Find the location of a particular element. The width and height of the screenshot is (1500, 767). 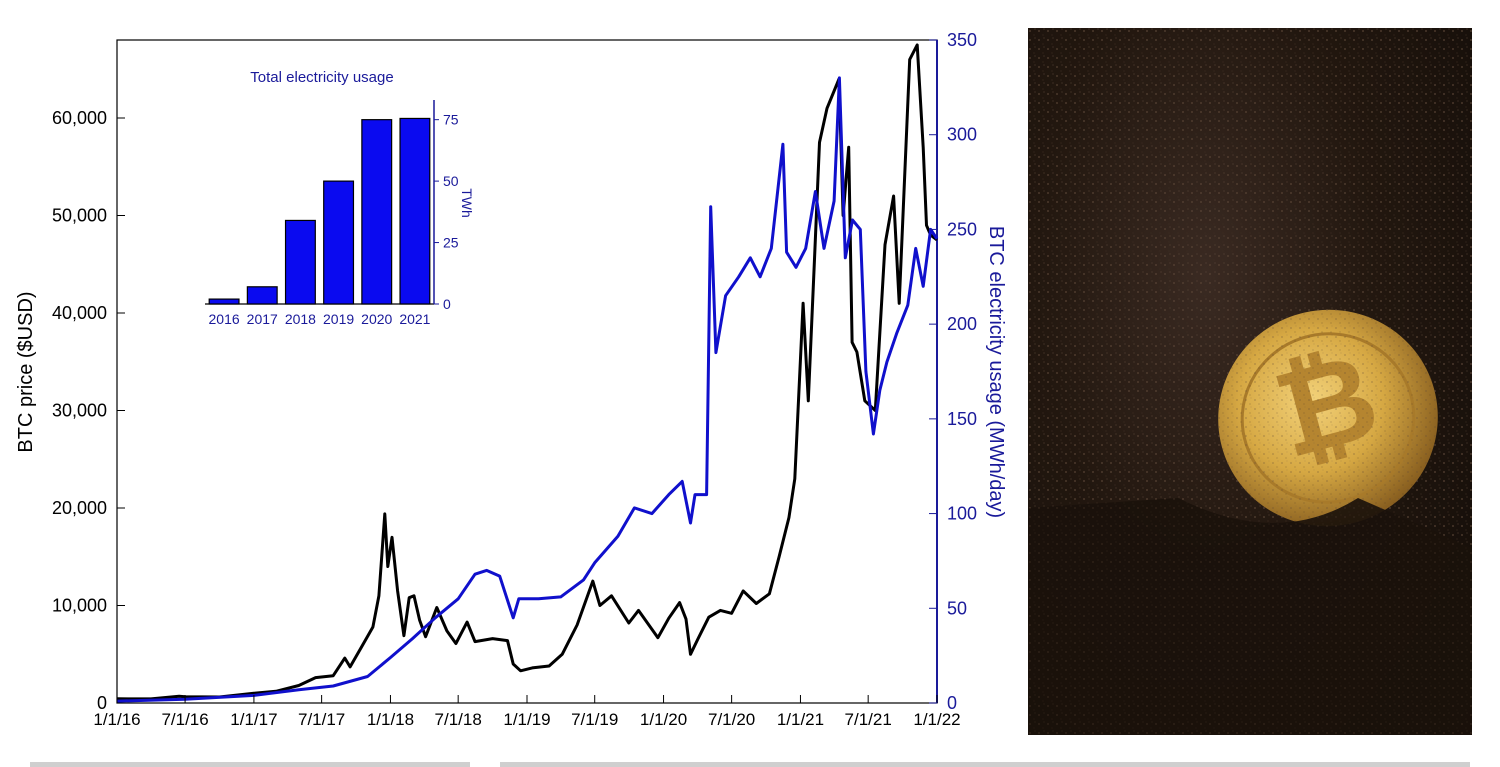

x-tick-label: 1/1/21 is located at coordinates (800, 719).